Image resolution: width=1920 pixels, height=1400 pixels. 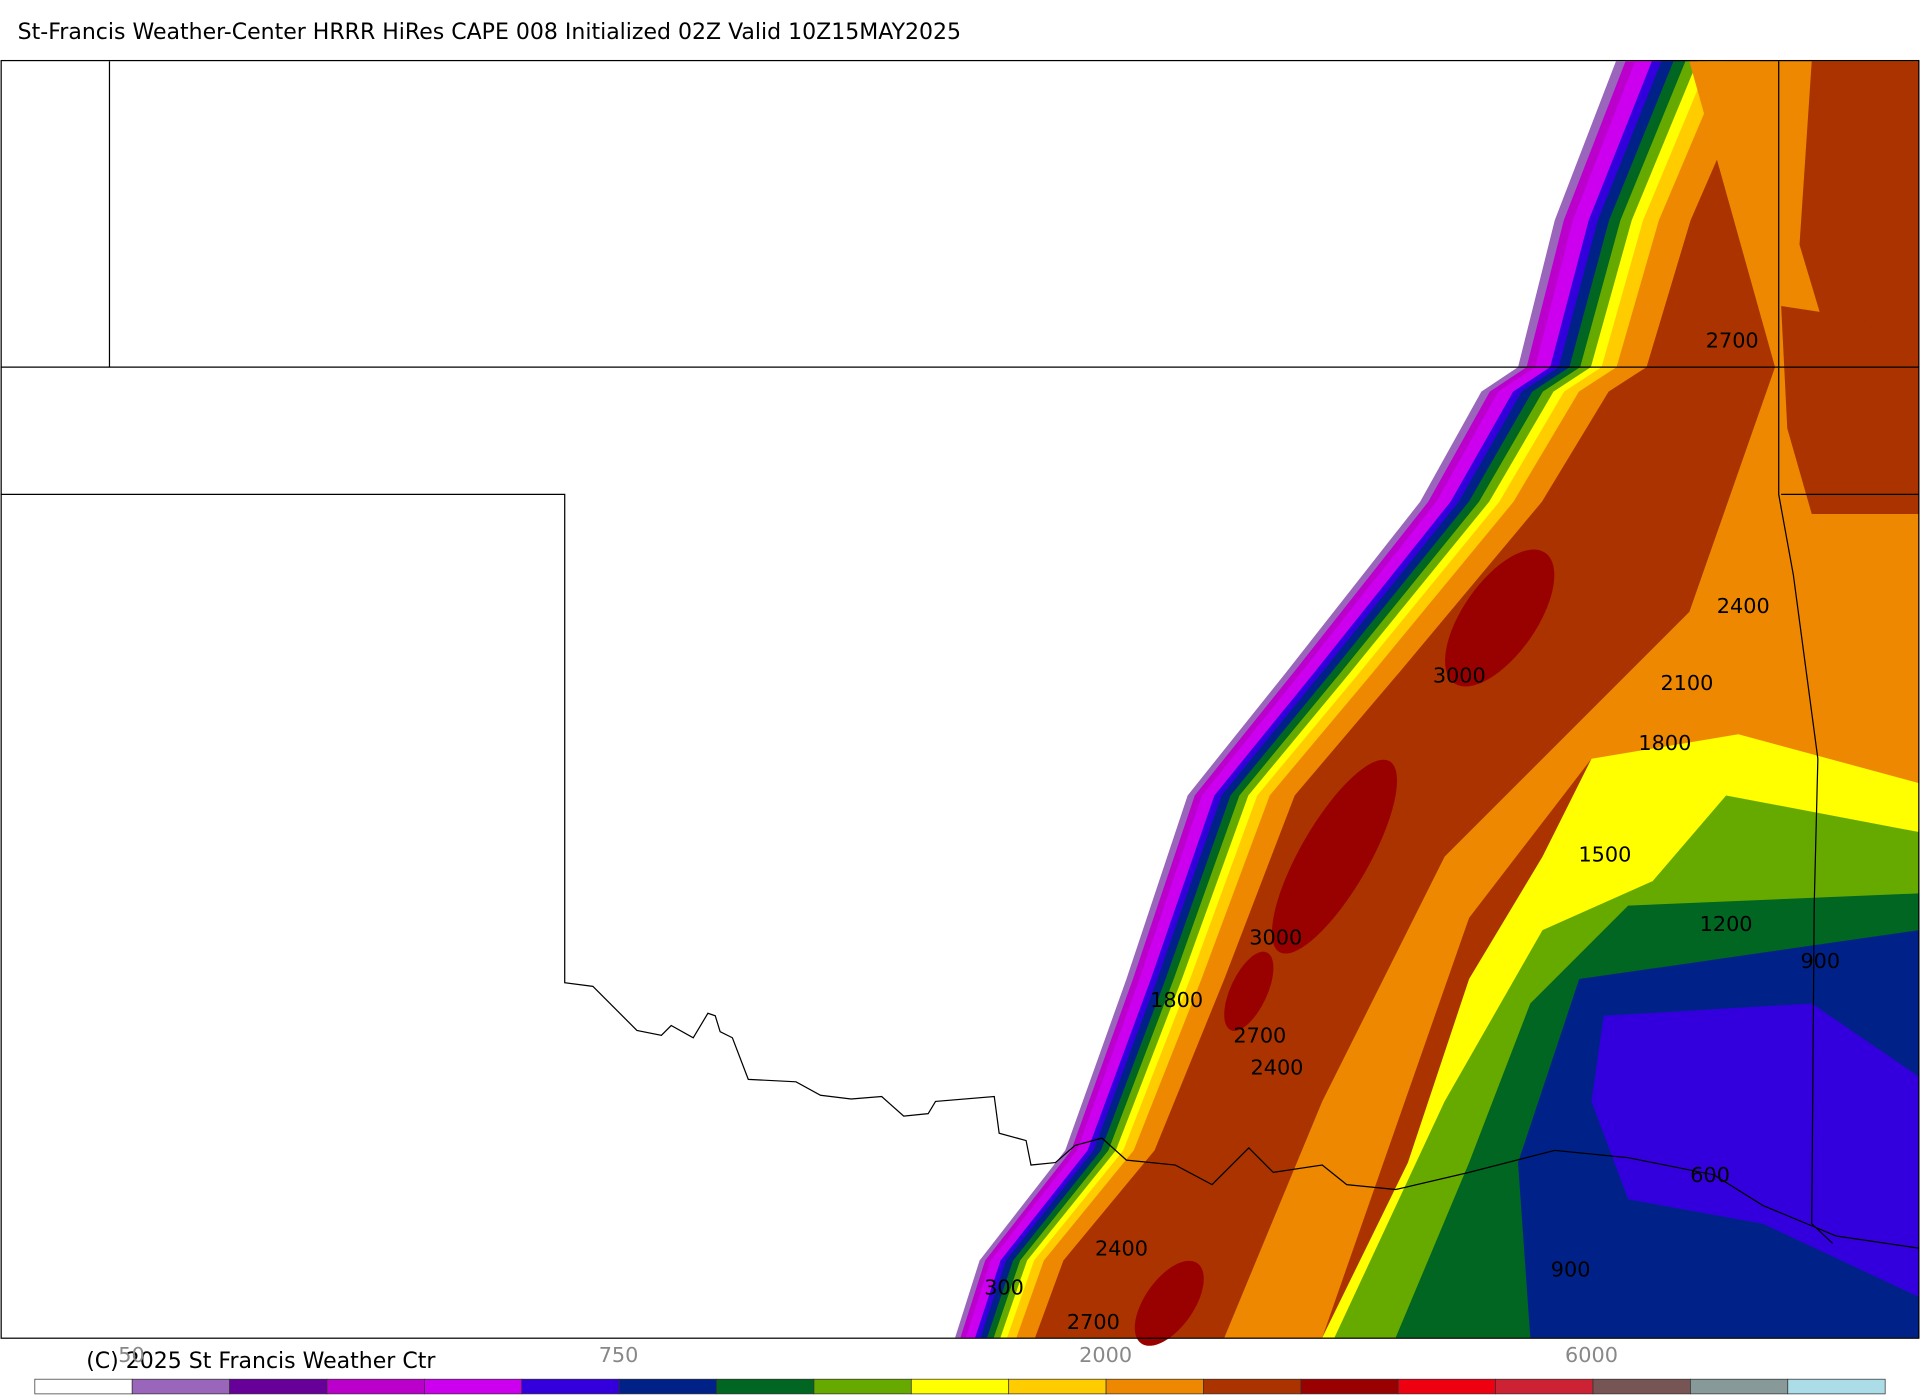 I want to click on contour-label: 1200, so click(x=1726, y=924).